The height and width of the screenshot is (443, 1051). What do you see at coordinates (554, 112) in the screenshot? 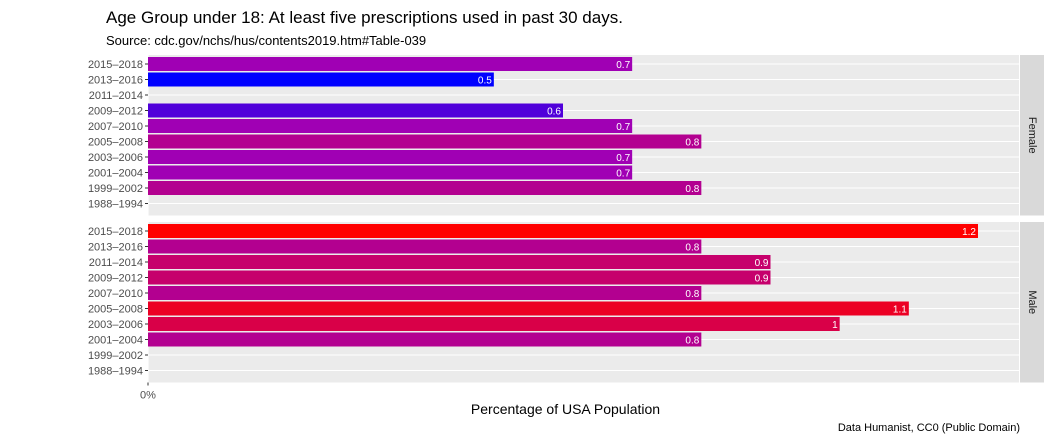
I see `bar-value-label: 0.6` at bounding box center [554, 112].